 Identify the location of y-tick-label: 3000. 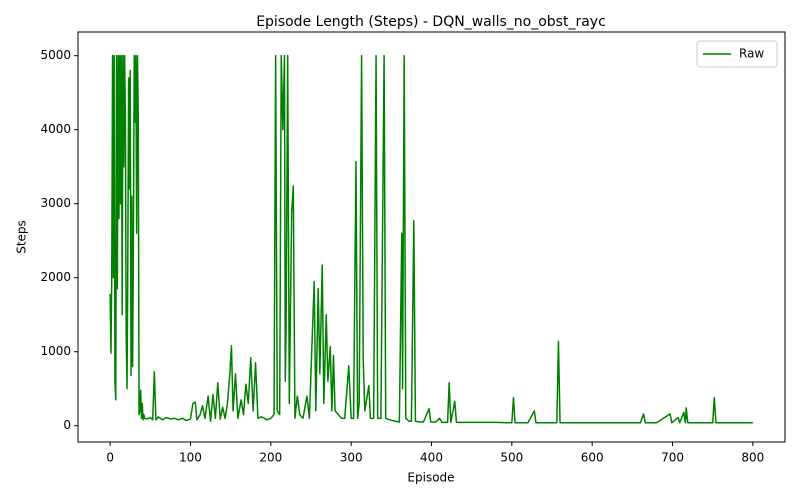
(55, 203).